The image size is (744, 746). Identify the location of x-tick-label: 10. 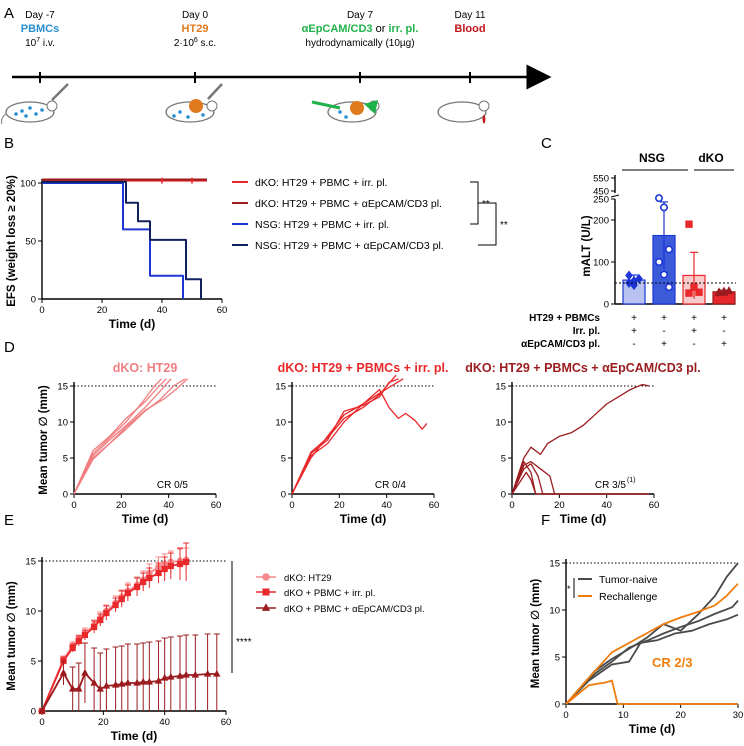
(623, 715).